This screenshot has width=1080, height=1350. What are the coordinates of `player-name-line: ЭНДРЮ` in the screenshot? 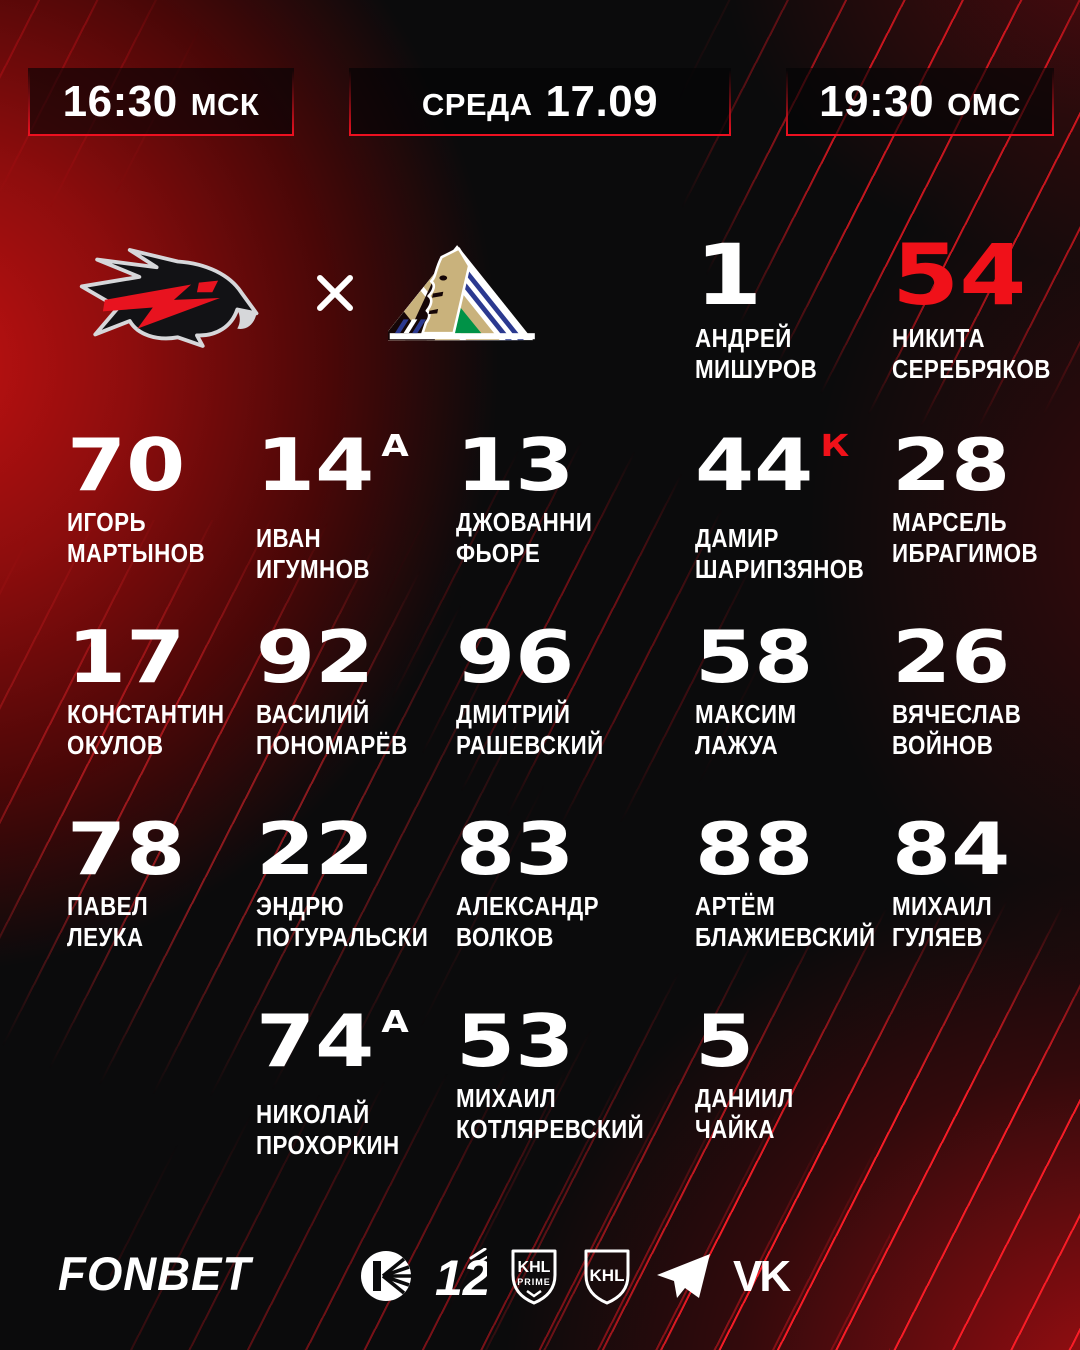 It's located at (300, 906).